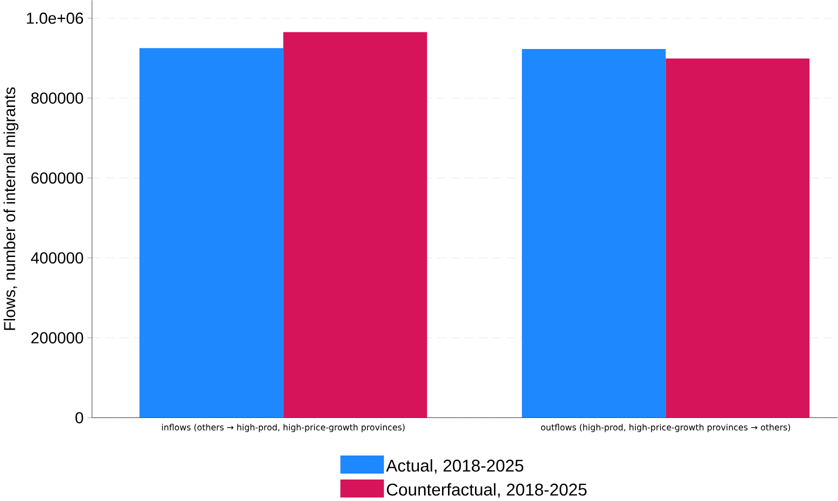 The width and height of the screenshot is (838, 501). What do you see at coordinates (57, 338) in the screenshot?
I see `y-tick-label: 200000` at bounding box center [57, 338].